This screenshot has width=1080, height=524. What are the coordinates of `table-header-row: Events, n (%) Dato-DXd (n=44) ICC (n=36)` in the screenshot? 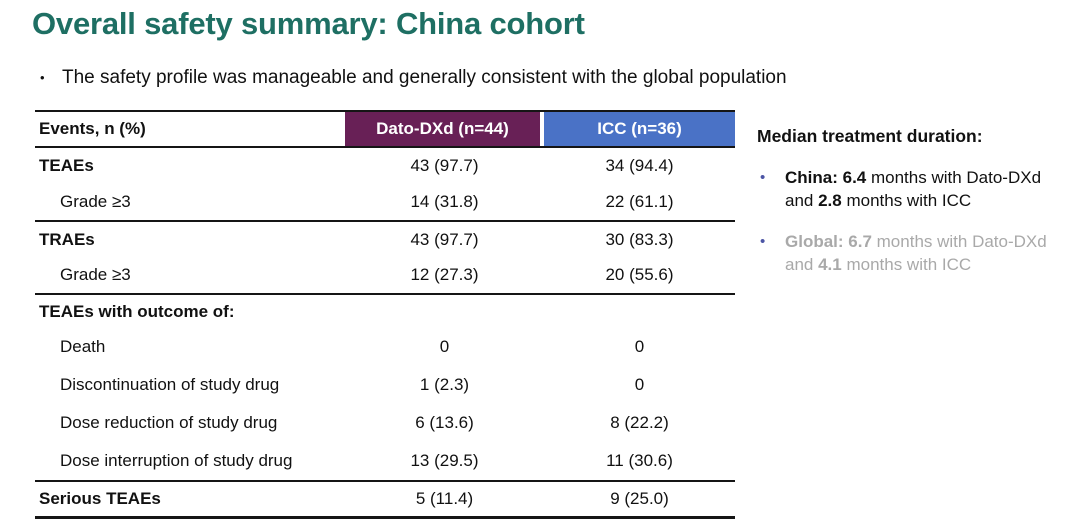 It's located at (385, 129).